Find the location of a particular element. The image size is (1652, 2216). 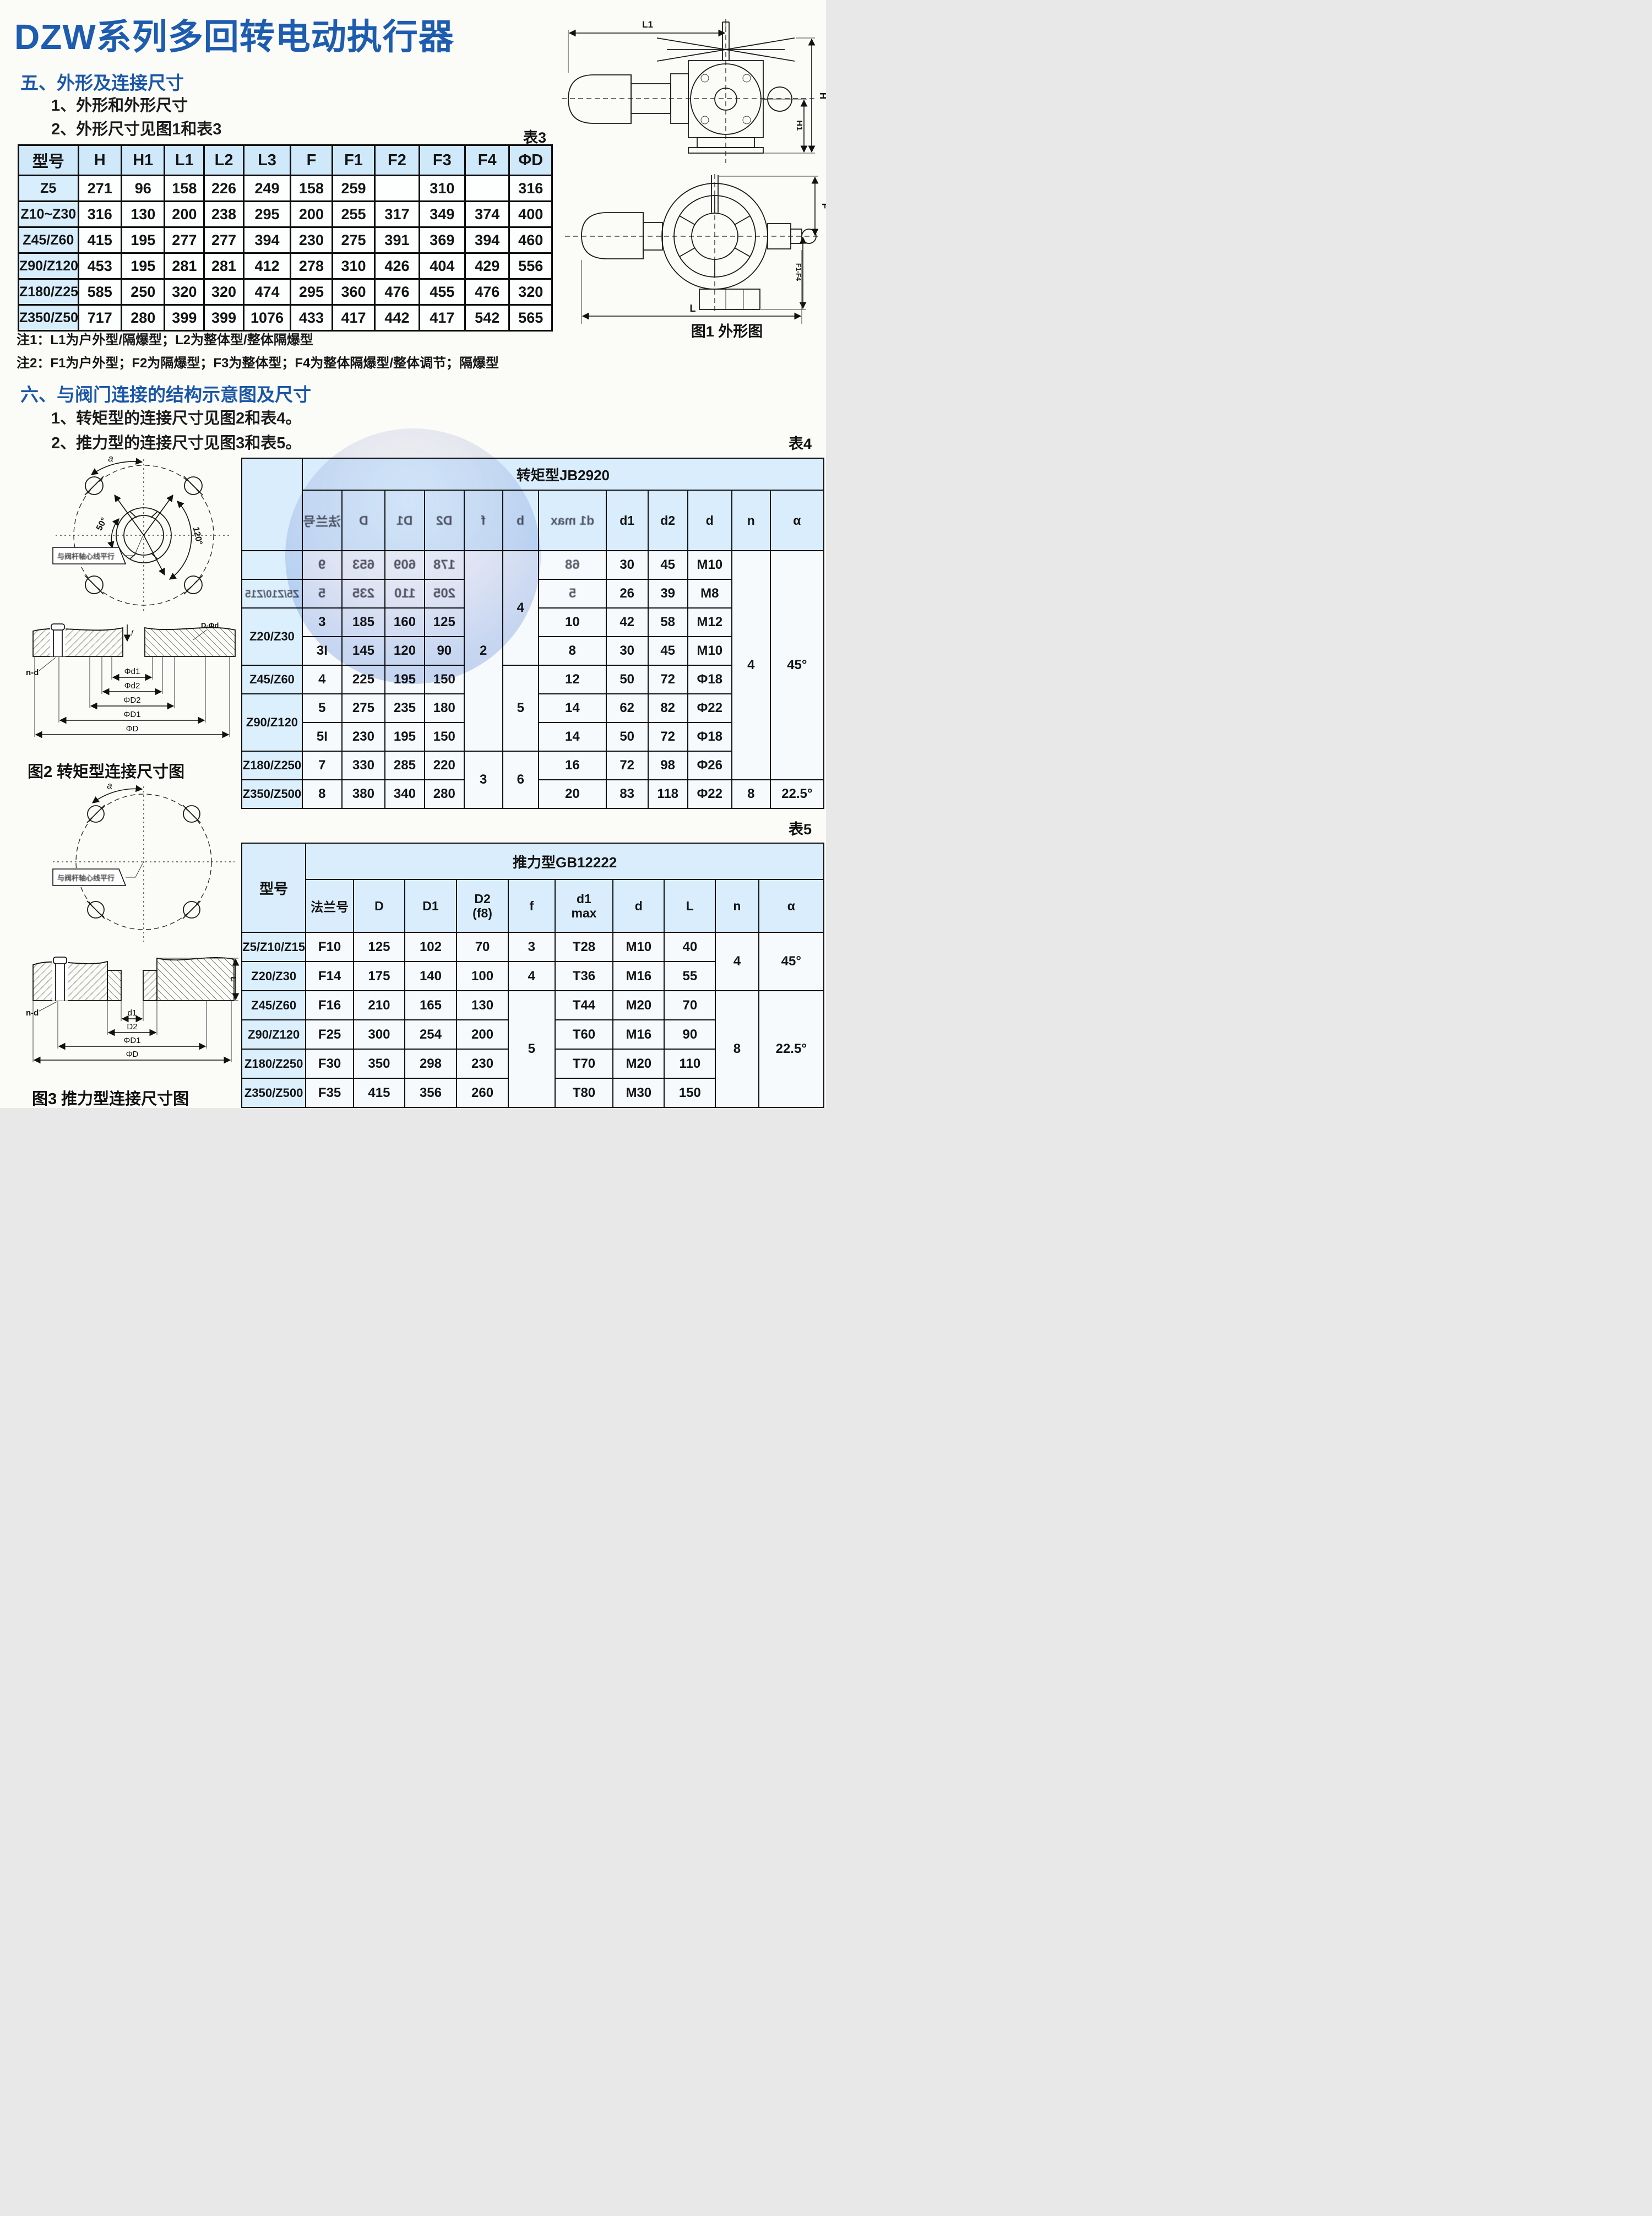

figure-3-caption: 图3 推力型连接尺寸图 is located at coordinates (110, 1099).